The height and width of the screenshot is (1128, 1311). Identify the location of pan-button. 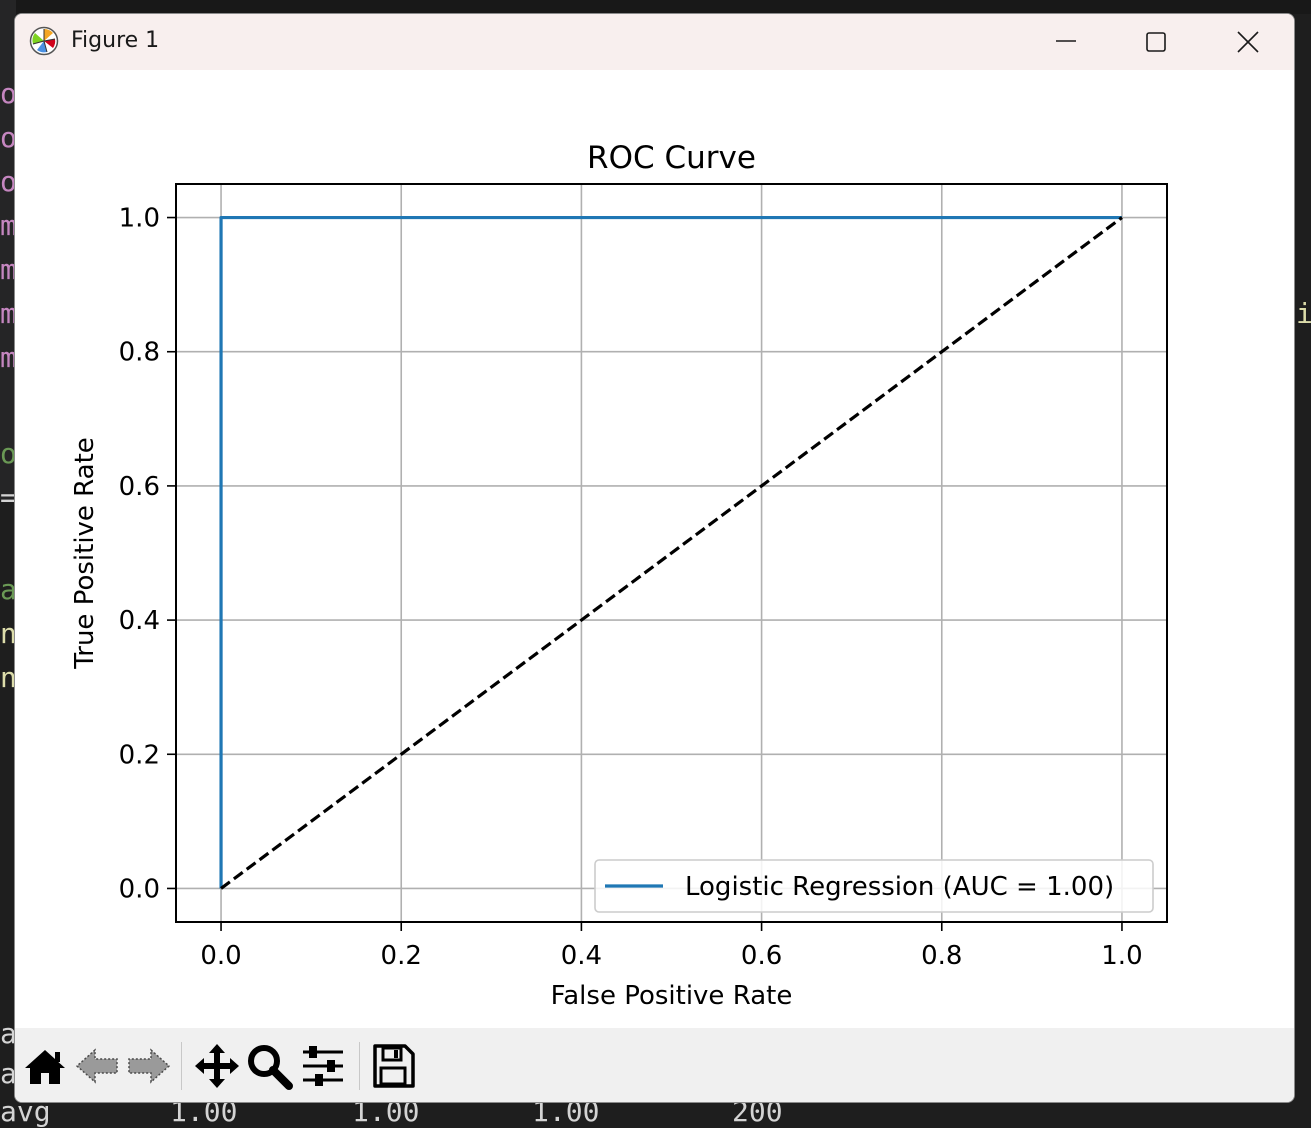
(217, 1066).